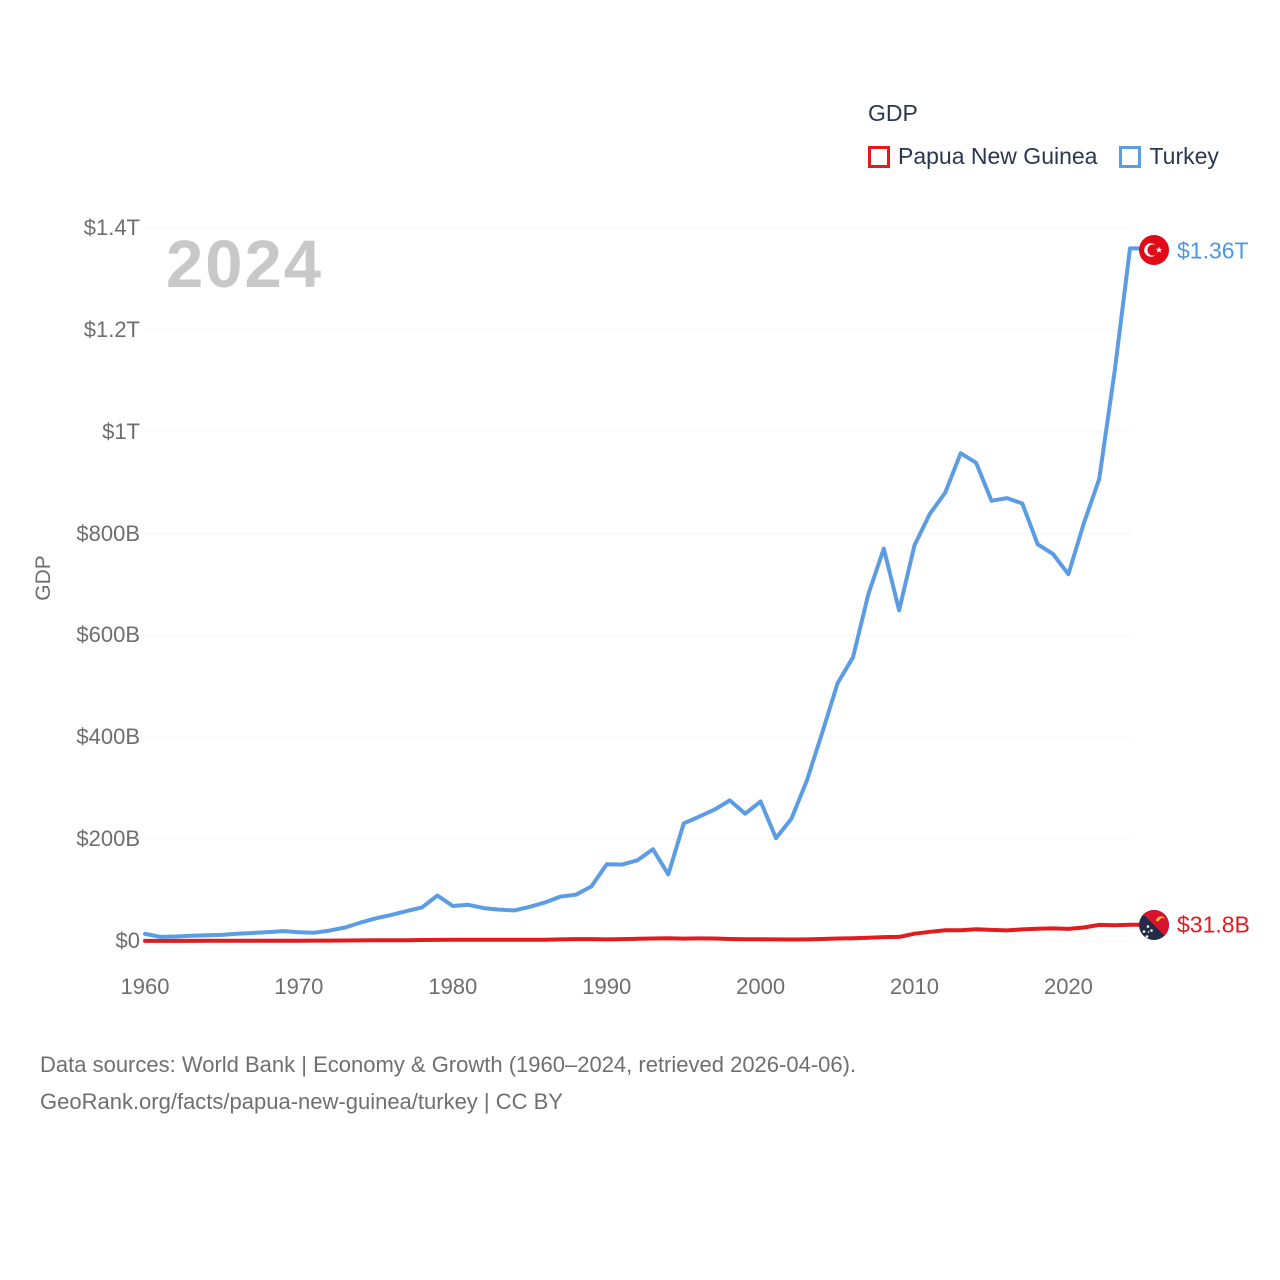  What do you see at coordinates (121, 431) in the screenshot?
I see `y-tick-label: $1T` at bounding box center [121, 431].